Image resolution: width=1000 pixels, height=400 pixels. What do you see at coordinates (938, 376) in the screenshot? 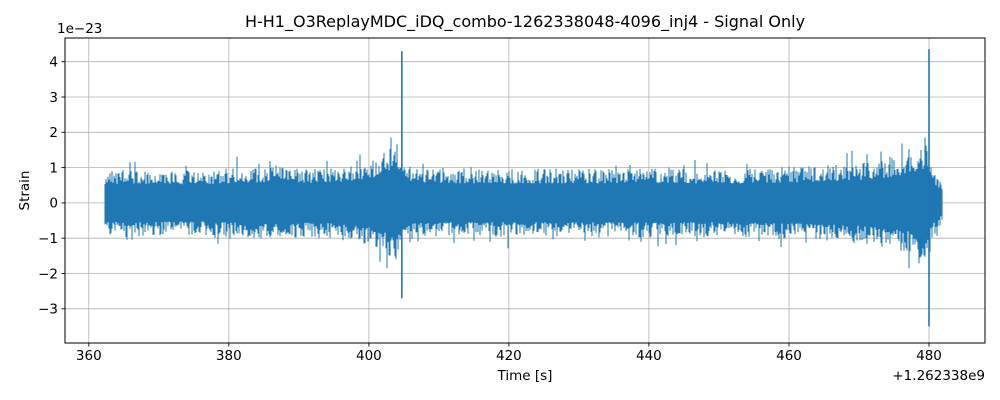
I see `x-offset-label: +1.262338e9` at bounding box center [938, 376].